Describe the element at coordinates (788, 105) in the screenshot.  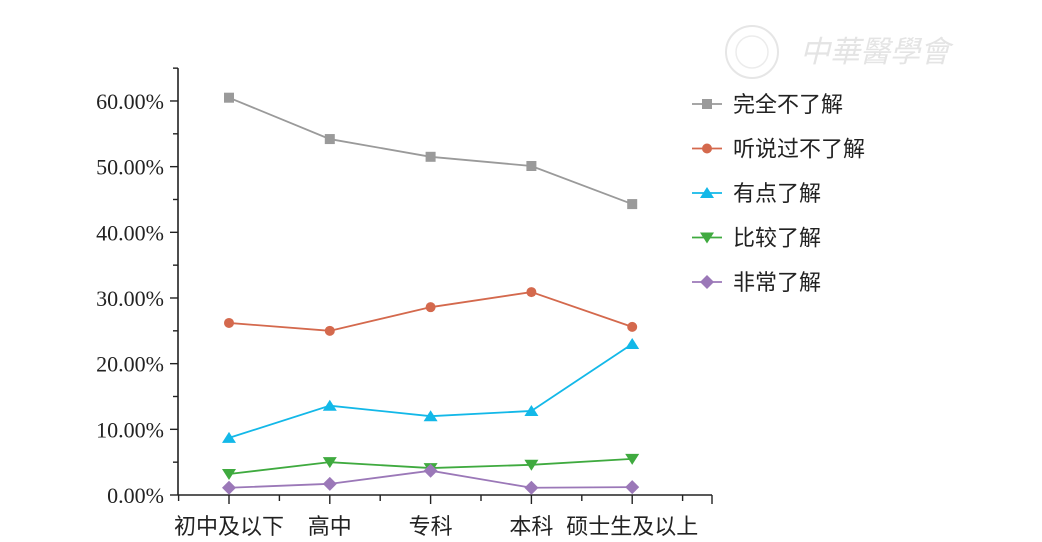
I see `legend-label: 完全不了解` at that location.